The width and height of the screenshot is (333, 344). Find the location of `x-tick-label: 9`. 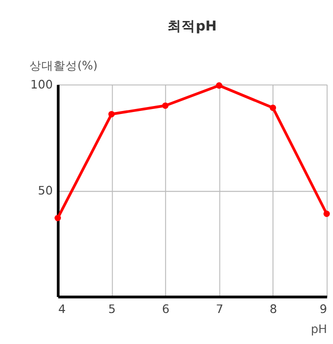

x-tick-label: 9 is located at coordinates (324, 309).